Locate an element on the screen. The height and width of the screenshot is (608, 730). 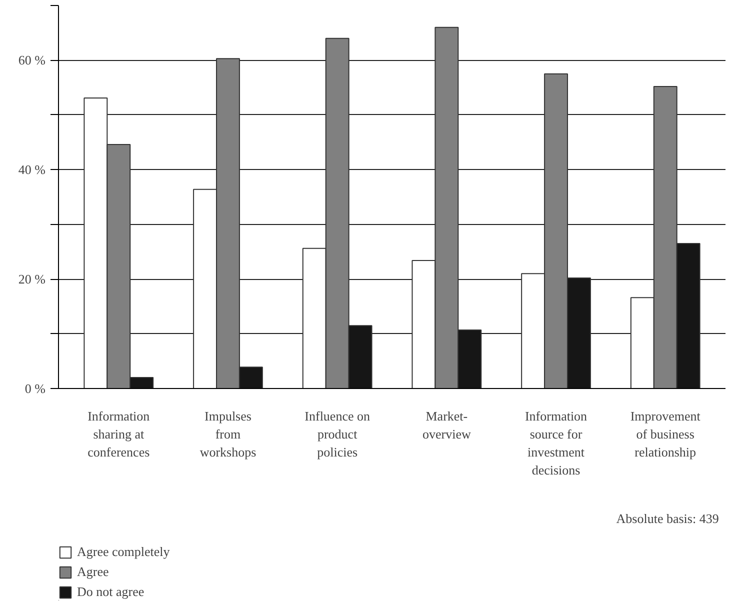
x-tick-label: Improvement of business relationship is located at coordinates (665, 434).